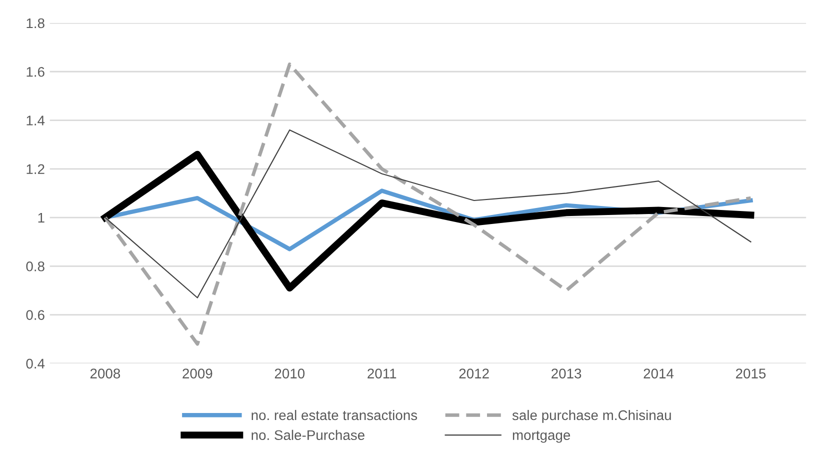 The image size is (831, 460). Describe the element at coordinates (35, 266) in the screenshot. I see `y-tick-label: 0.8` at that location.